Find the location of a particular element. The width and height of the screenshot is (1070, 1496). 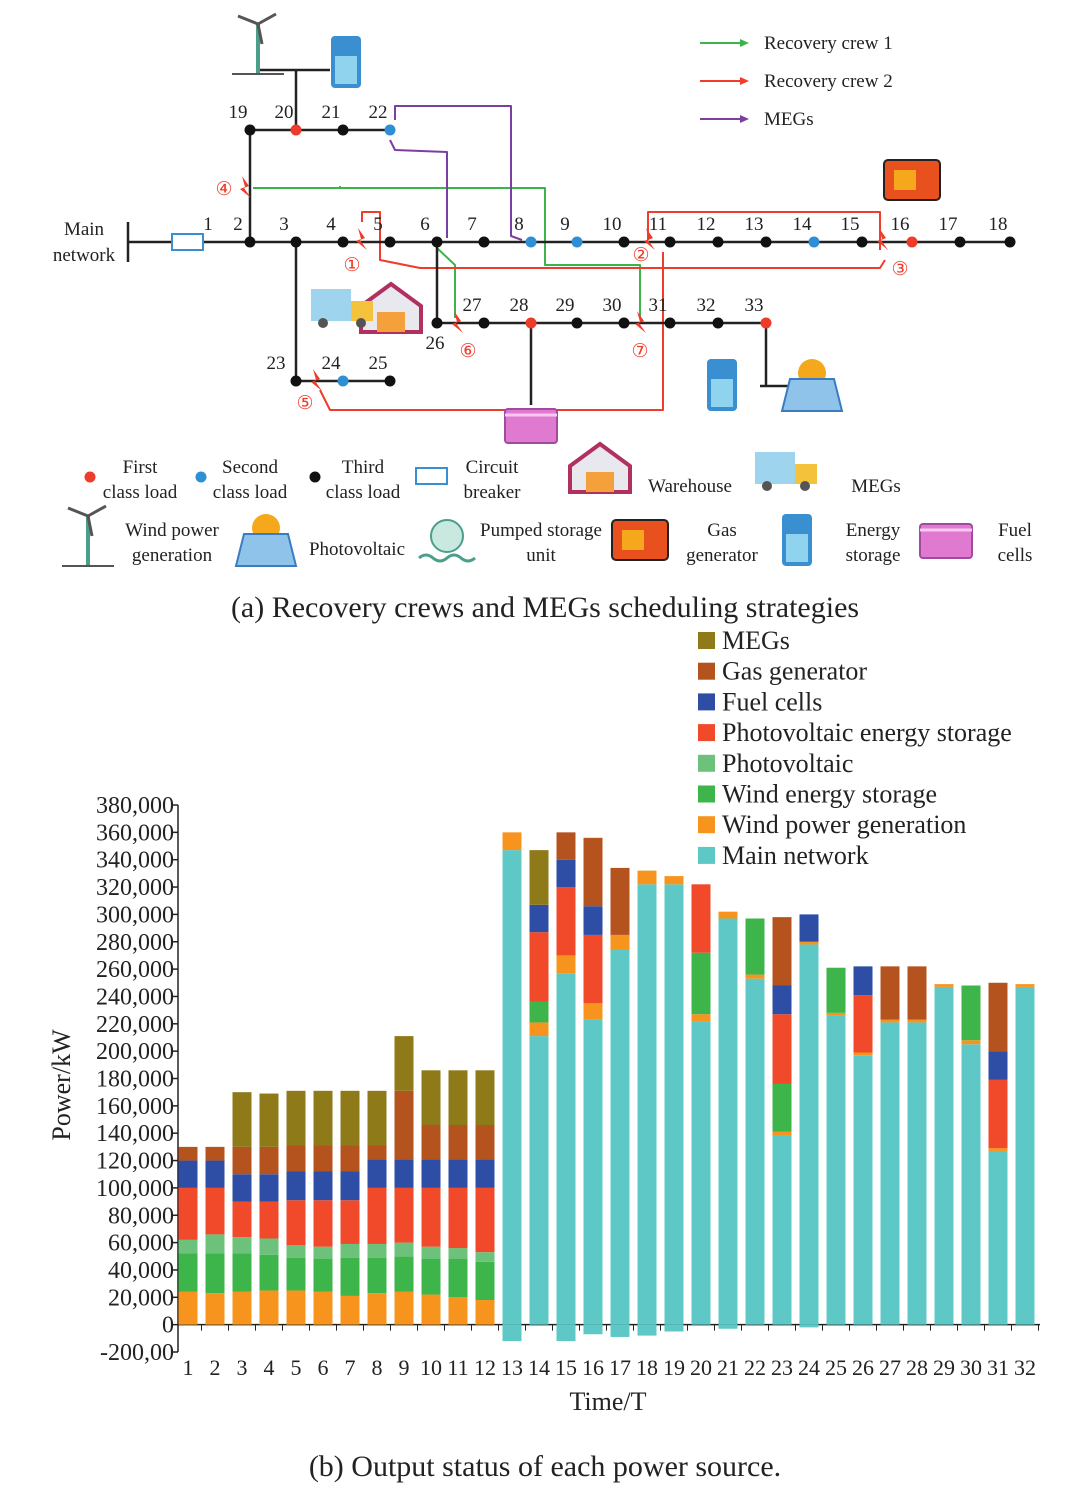

key-label: breaker is located at coordinates (493, 492).